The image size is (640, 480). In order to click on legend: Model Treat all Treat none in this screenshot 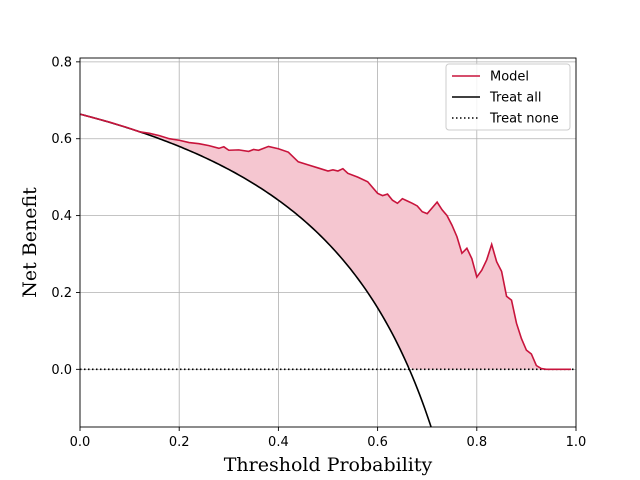, I will do `click(508, 97)`.